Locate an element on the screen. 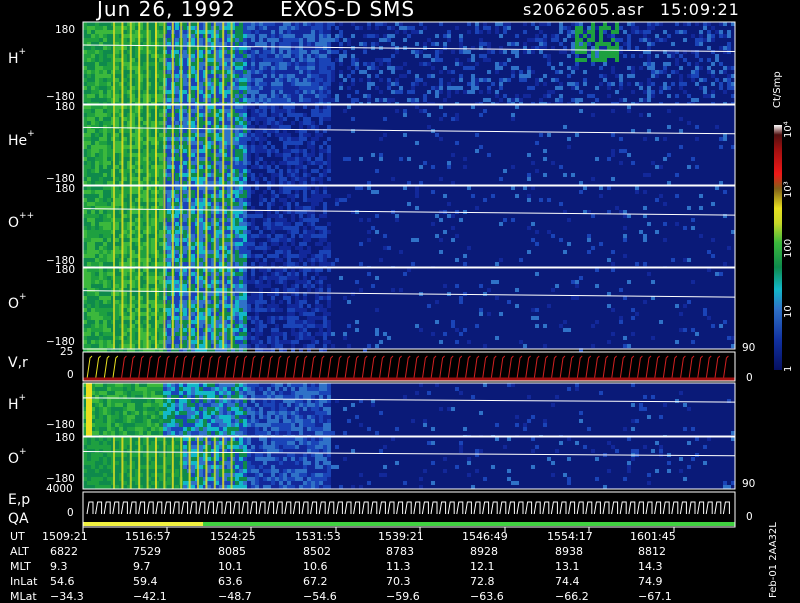 The width and height of the screenshot is (800, 603). tick-o2-right-bottom: 90 is located at coordinates (748, 484).